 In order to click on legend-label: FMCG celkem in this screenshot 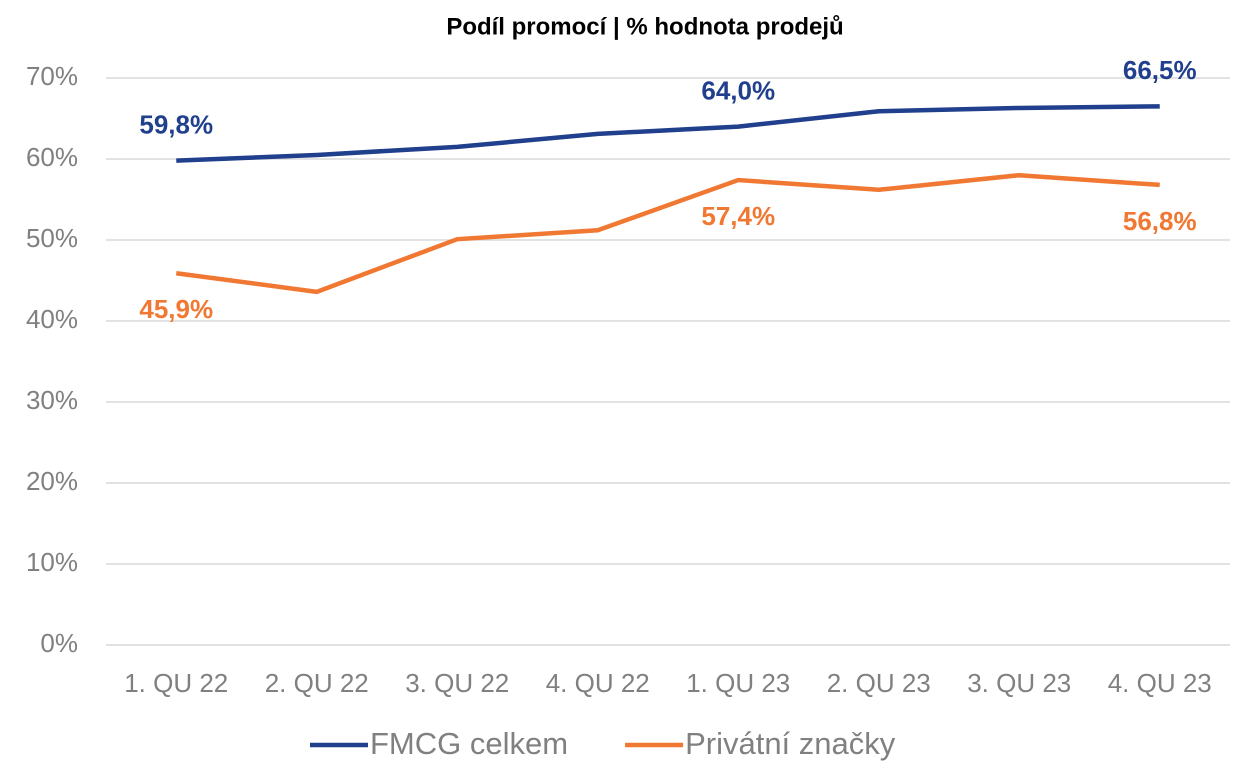, I will do `click(469, 743)`.